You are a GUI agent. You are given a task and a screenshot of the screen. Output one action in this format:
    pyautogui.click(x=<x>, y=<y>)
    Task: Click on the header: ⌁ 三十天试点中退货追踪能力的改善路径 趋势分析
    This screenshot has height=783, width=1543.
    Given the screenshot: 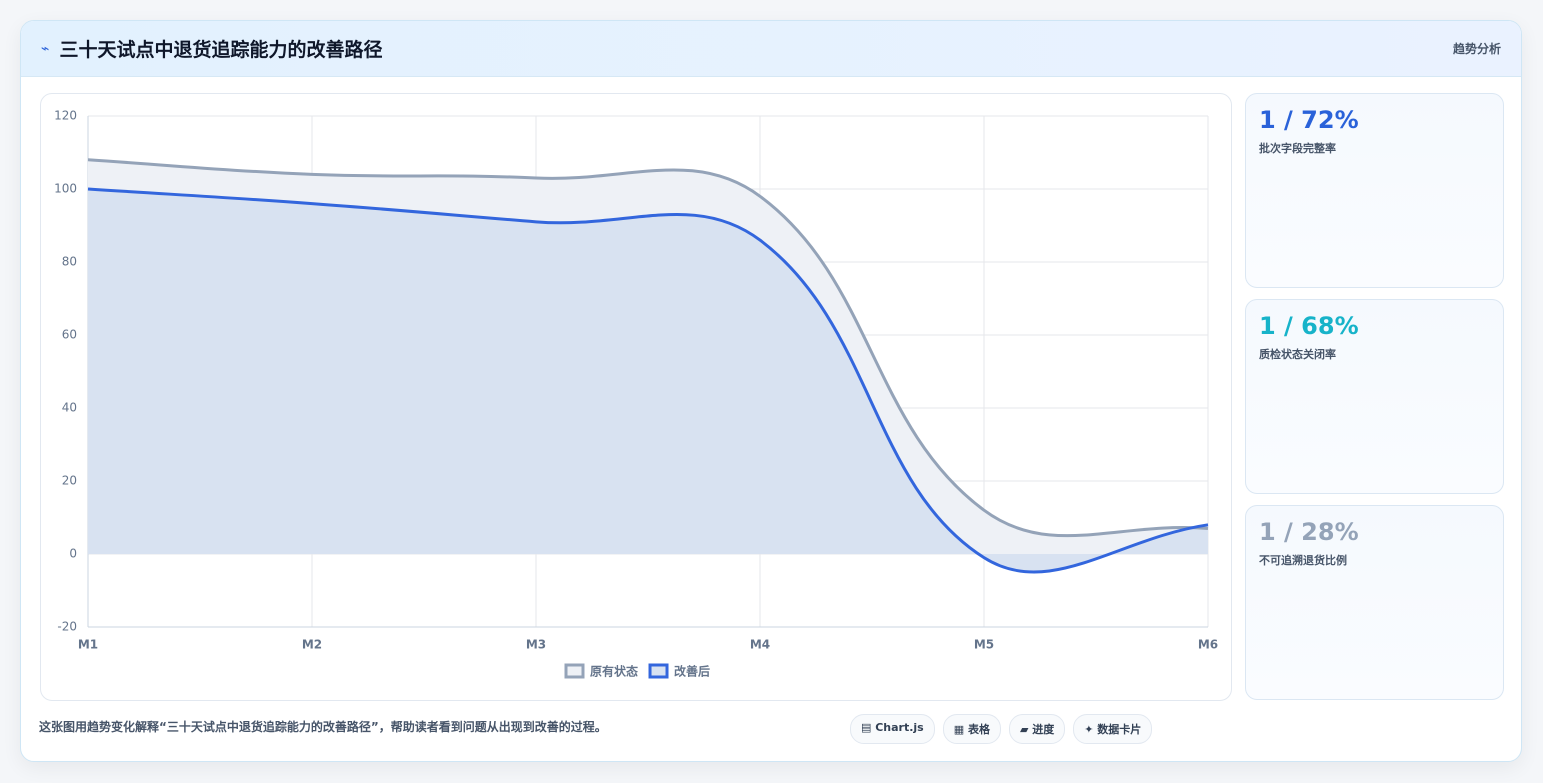 What is the action you would take?
    pyautogui.click(x=771, y=49)
    